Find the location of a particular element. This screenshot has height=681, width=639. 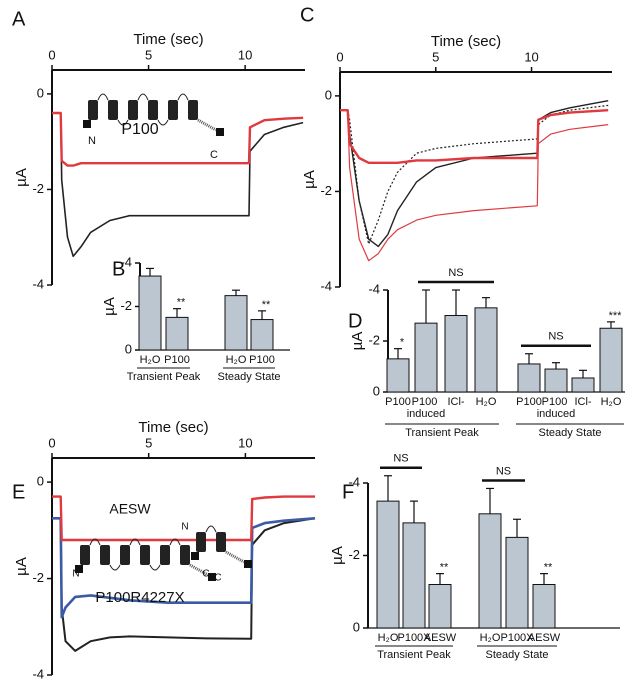

panel-letter: A is located at coordinates (19, 19).